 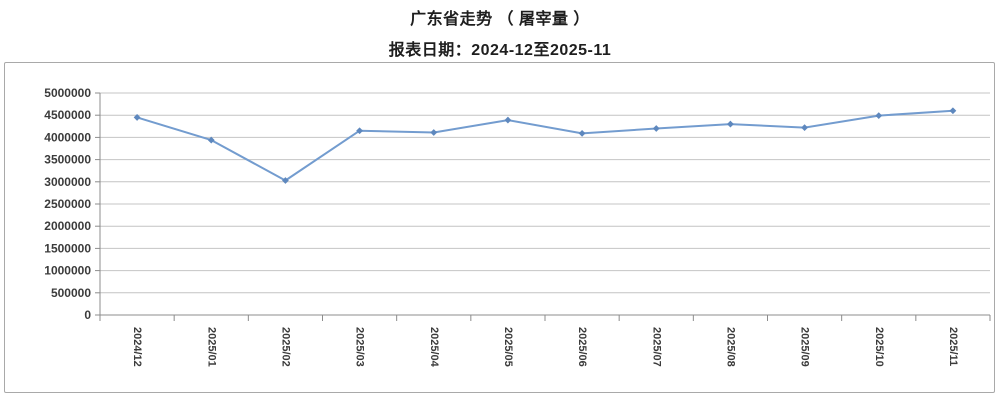 What do you see at coordinates (67, 248) in the screenshot?
I see `y-axis-label: 1500000` at bounding box center [67, 248].